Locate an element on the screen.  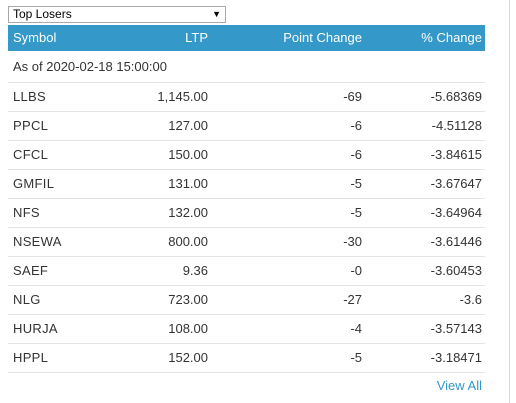
cell-symbol: NLG is located at coordinates (27, 299).